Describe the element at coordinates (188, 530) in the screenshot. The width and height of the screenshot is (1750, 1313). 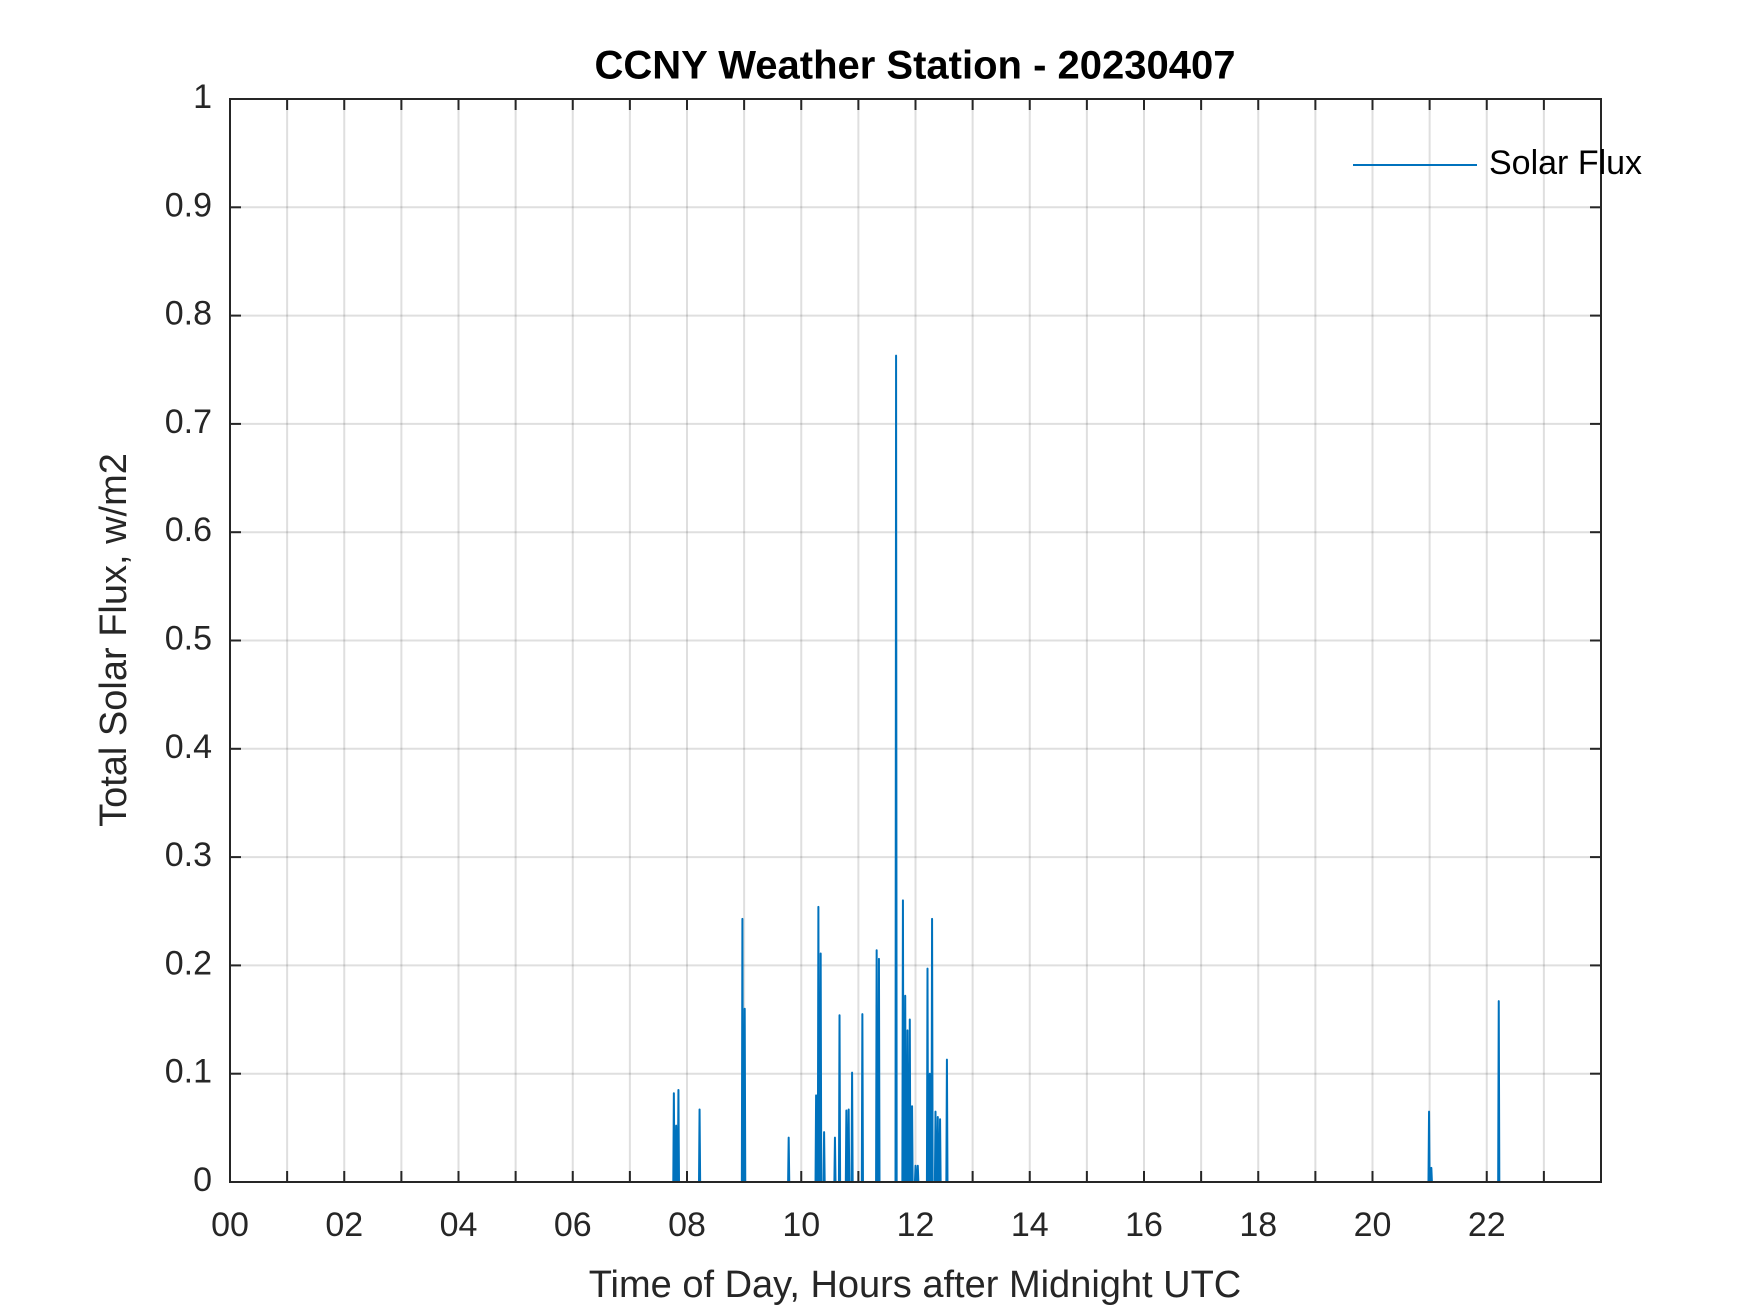
I see `y-tick-label: 0.6` at that location.